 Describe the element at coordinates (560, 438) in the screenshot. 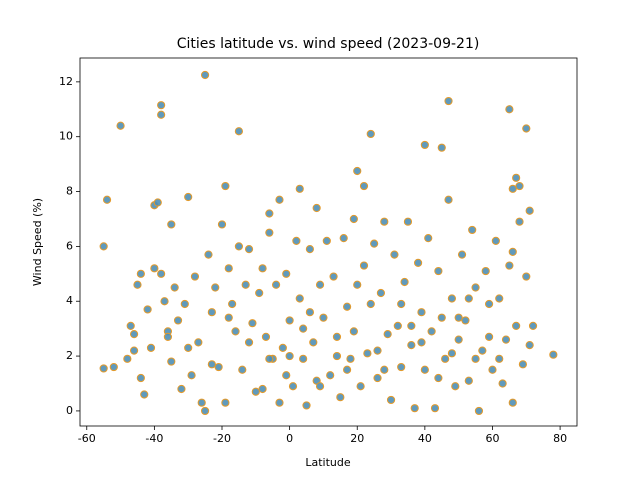

I see `x-tick-label: 80` at that location.